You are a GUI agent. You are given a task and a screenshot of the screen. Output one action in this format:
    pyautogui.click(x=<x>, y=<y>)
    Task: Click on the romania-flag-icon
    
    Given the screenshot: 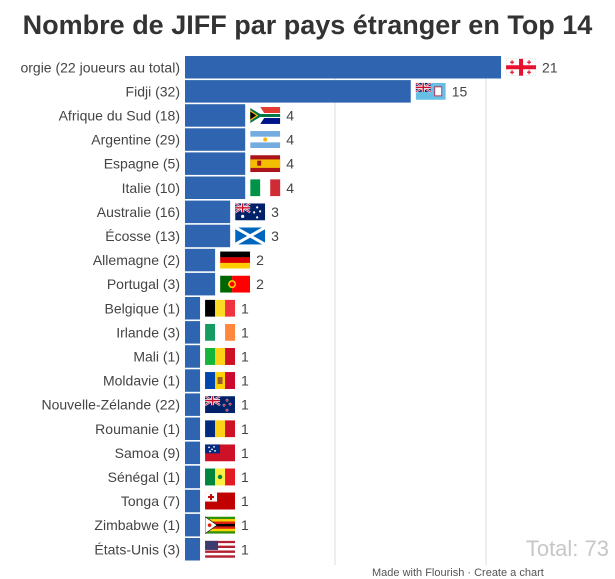 What is the action you would take?
    pyautogui.click(x=220, y=429)
    